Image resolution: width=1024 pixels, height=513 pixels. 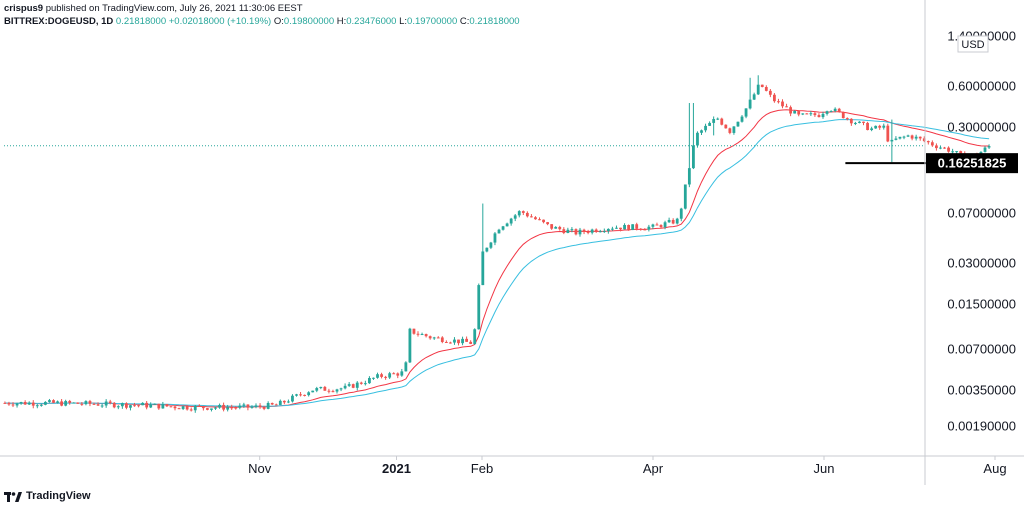 I want to click on tradingview-brand: TradingView, so click(x=47, y=496).